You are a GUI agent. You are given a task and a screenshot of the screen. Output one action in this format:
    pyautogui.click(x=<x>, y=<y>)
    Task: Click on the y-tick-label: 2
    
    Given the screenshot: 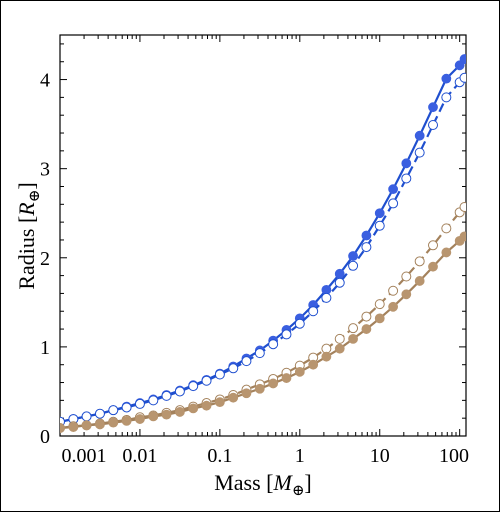 What is the action you would take?
    pyautogui.click(x=45, y=259)
    